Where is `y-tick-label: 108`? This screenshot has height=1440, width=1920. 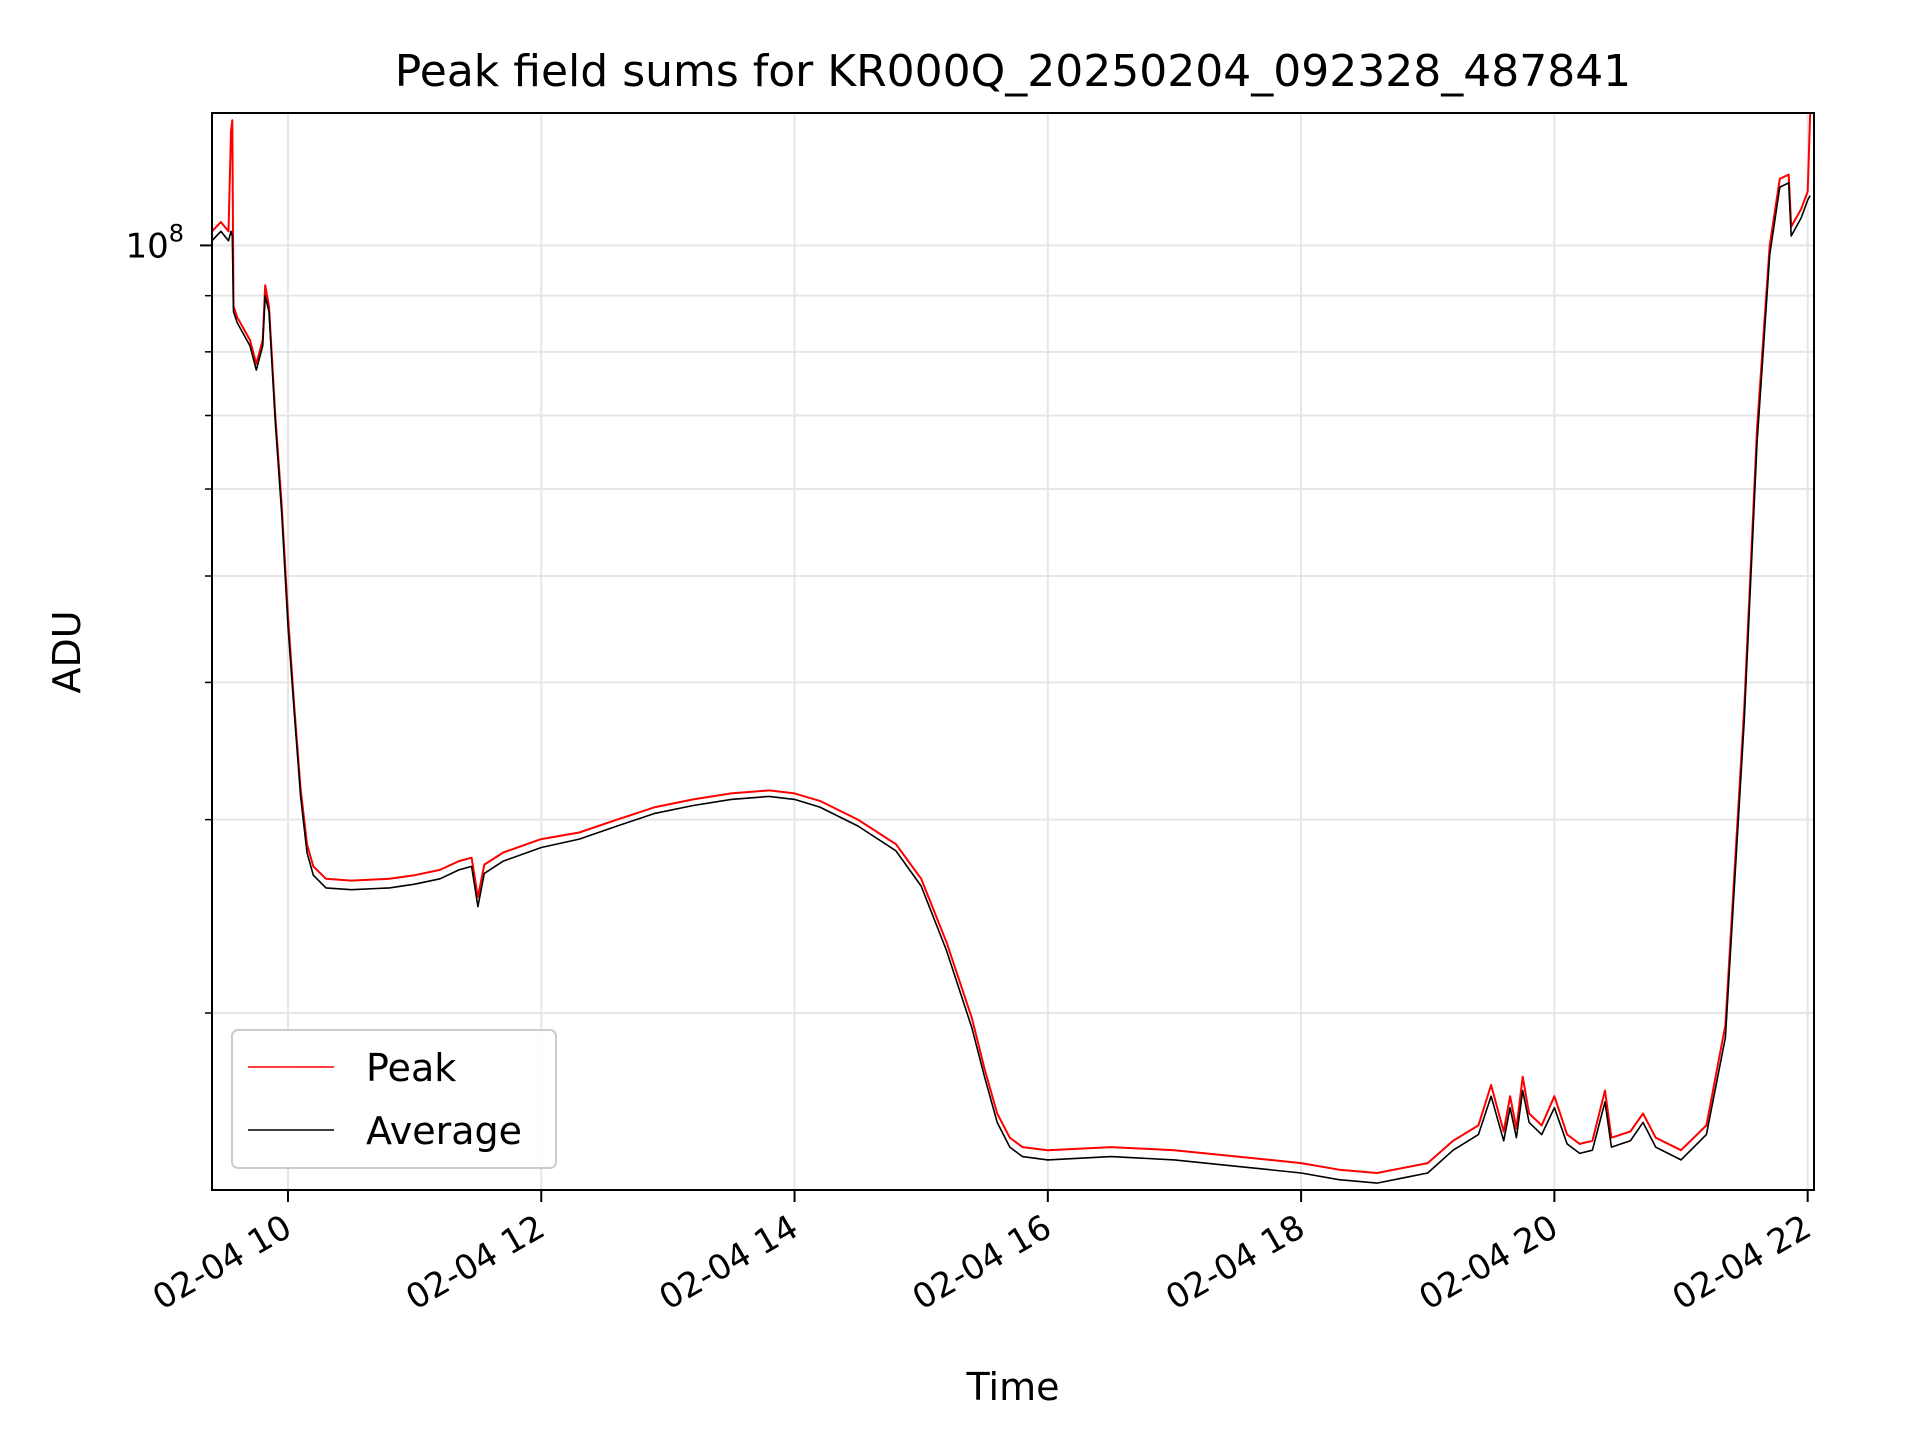
y-tick-label: 108 is located at coordinates (154, 242).